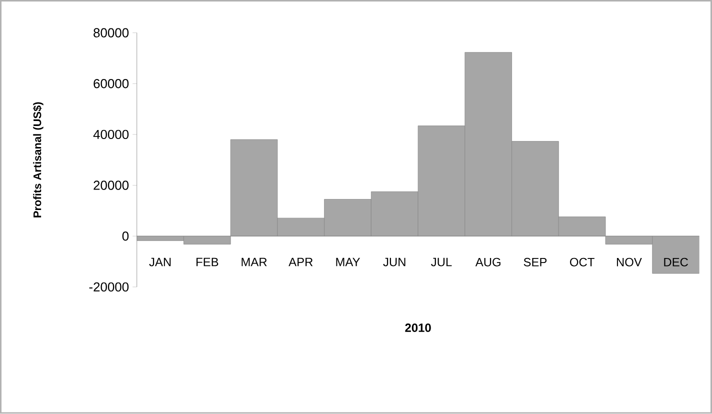  What do you see at coordinates (629, 262) in the screenshot?
I see `x-tick-label: NOV` at bounding box center [629, 262].